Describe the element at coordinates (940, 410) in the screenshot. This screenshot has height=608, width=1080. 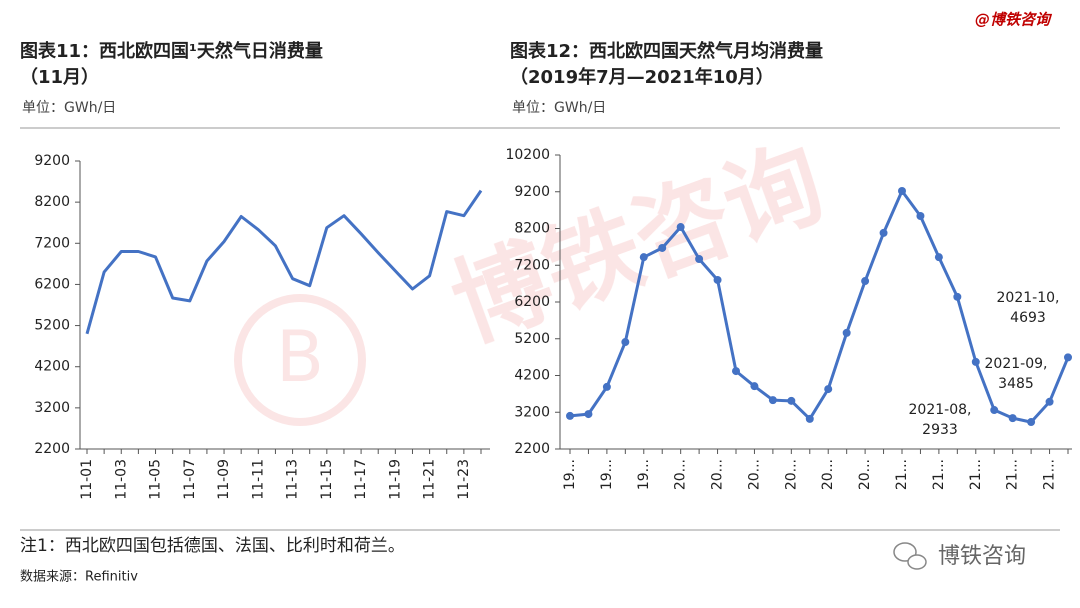
I see `annotation: 2021-08,` at that location.